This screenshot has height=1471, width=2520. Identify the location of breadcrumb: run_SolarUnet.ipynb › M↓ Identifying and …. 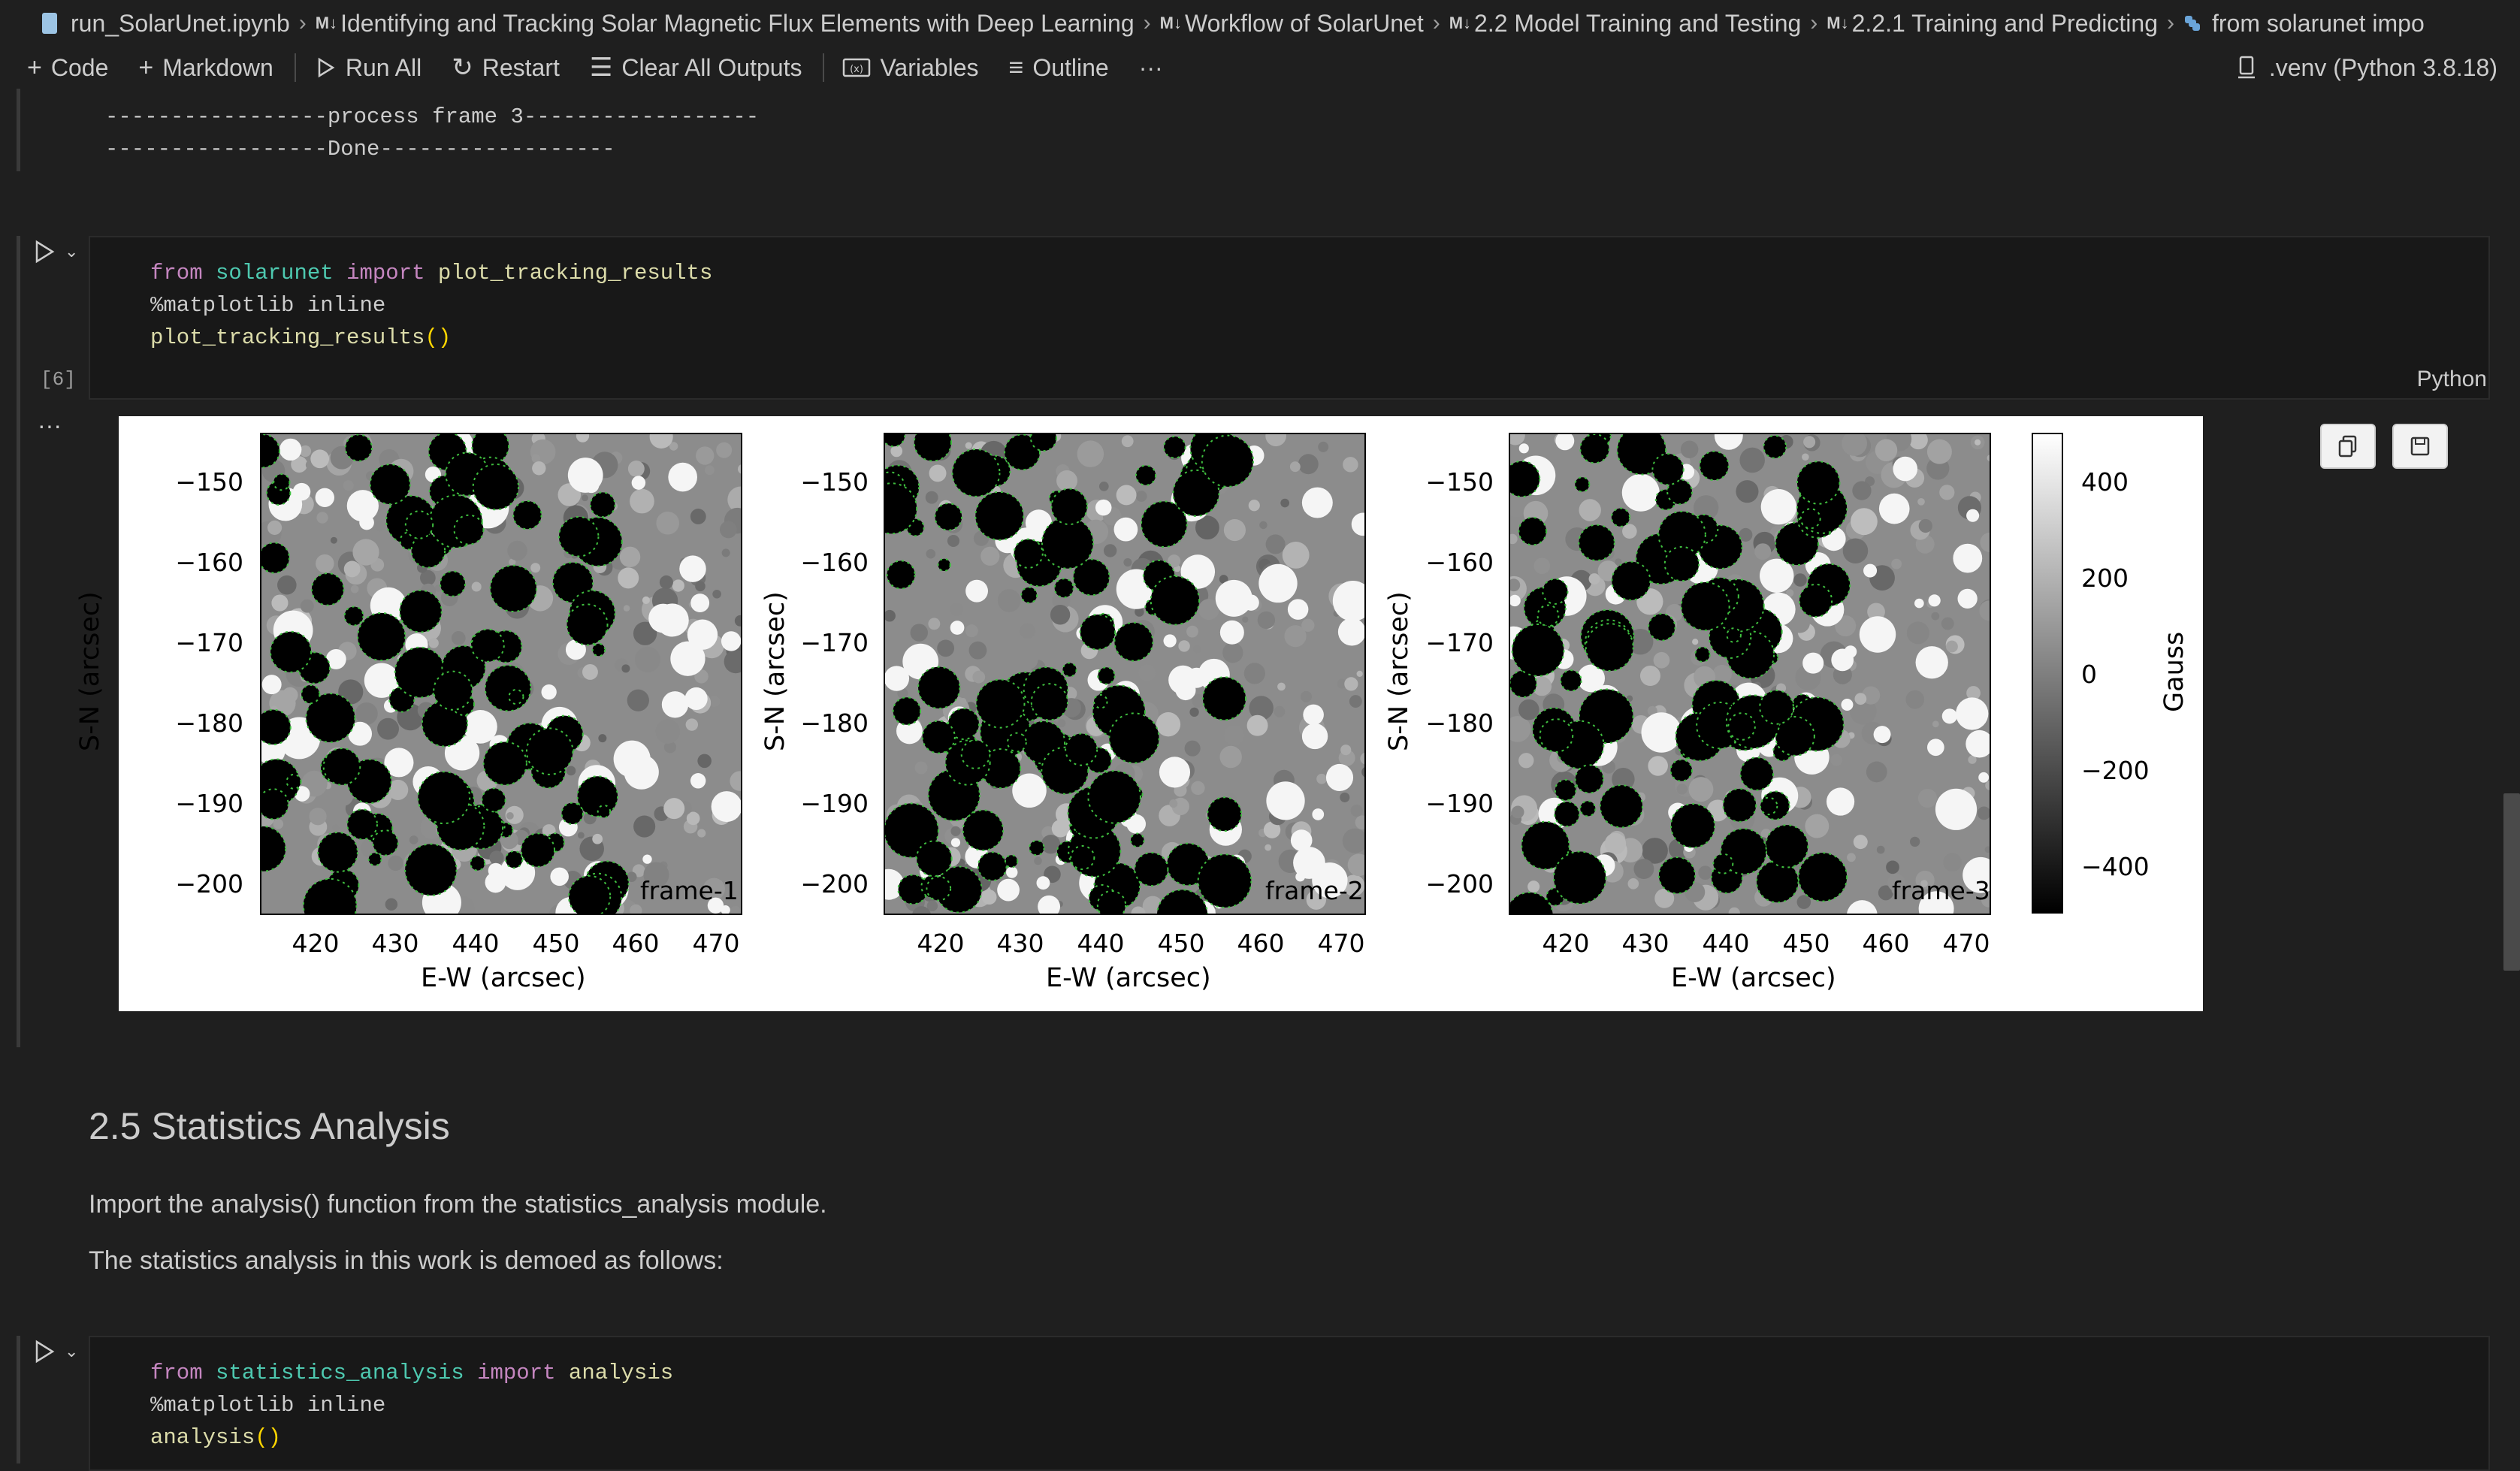
(1260, 23).